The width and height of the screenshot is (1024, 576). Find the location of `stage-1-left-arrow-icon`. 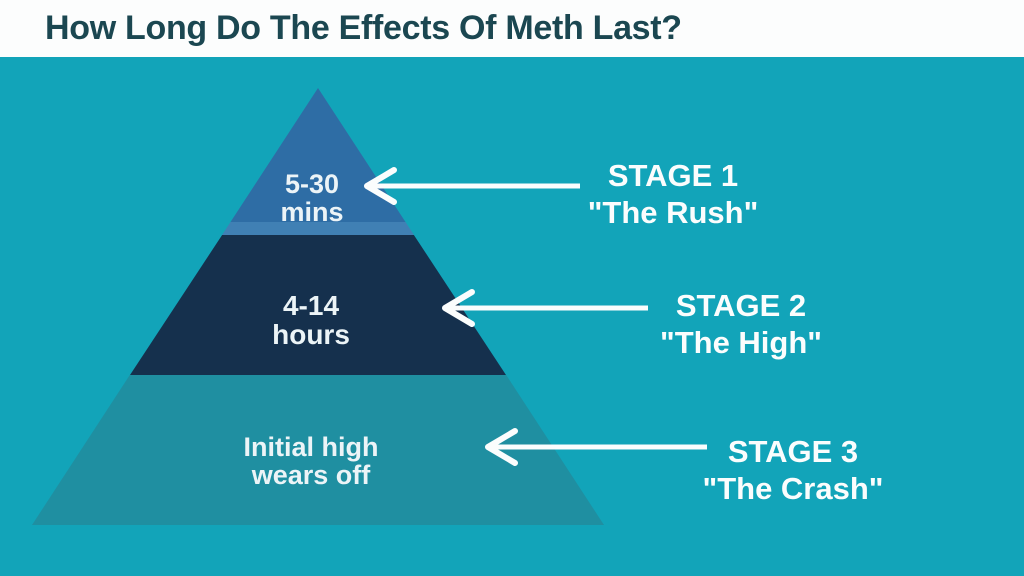

stage-1-left-arrow-icon is located at coordinates (472, 186).